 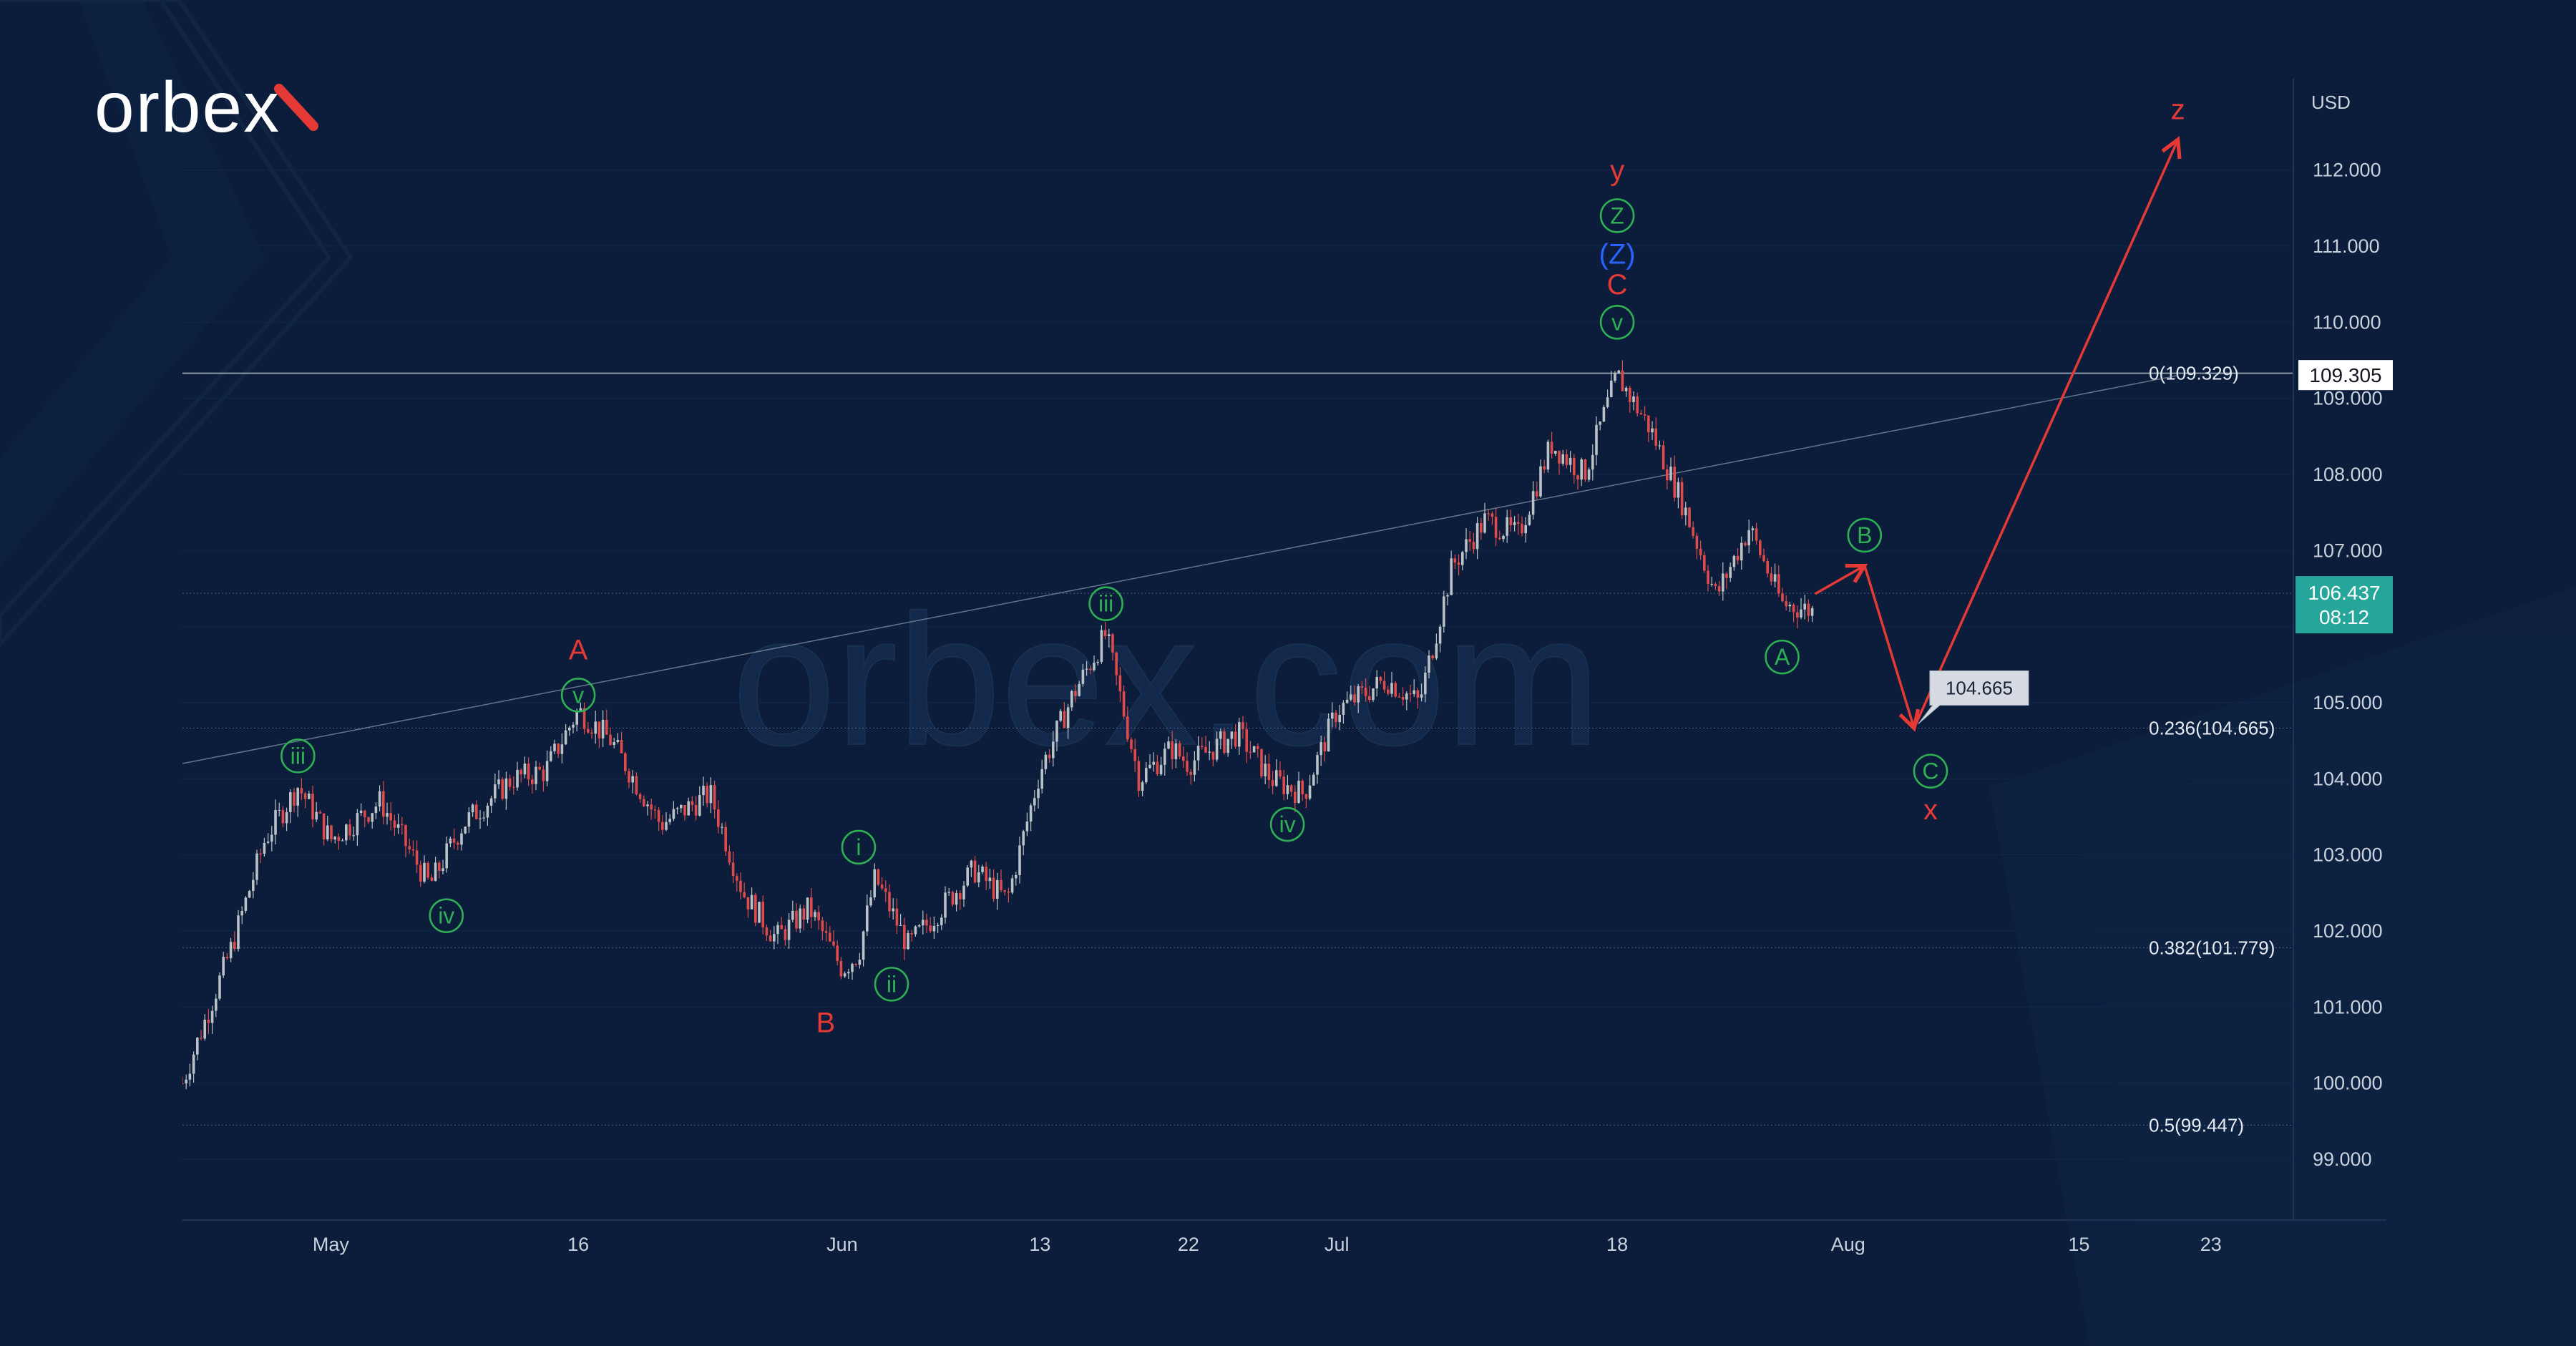 What do you see at coordinates (578, 1244) in the screenshot?
I see `x-tick-label: 16` at bounding box center [578, 1244].